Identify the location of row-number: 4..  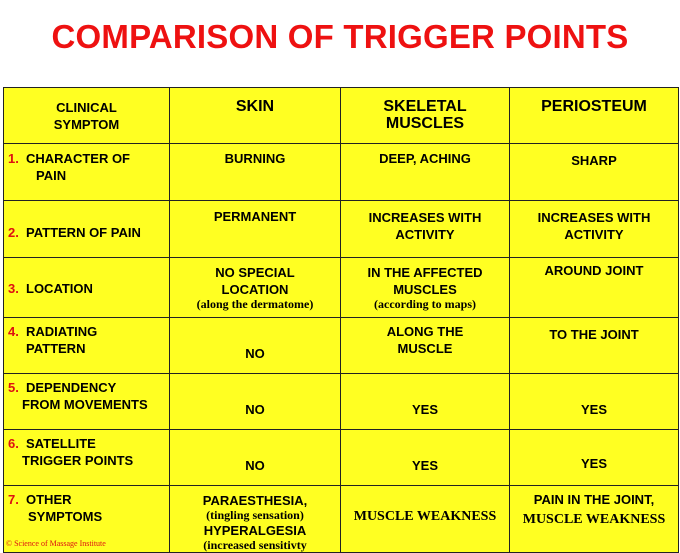
(13, 331).